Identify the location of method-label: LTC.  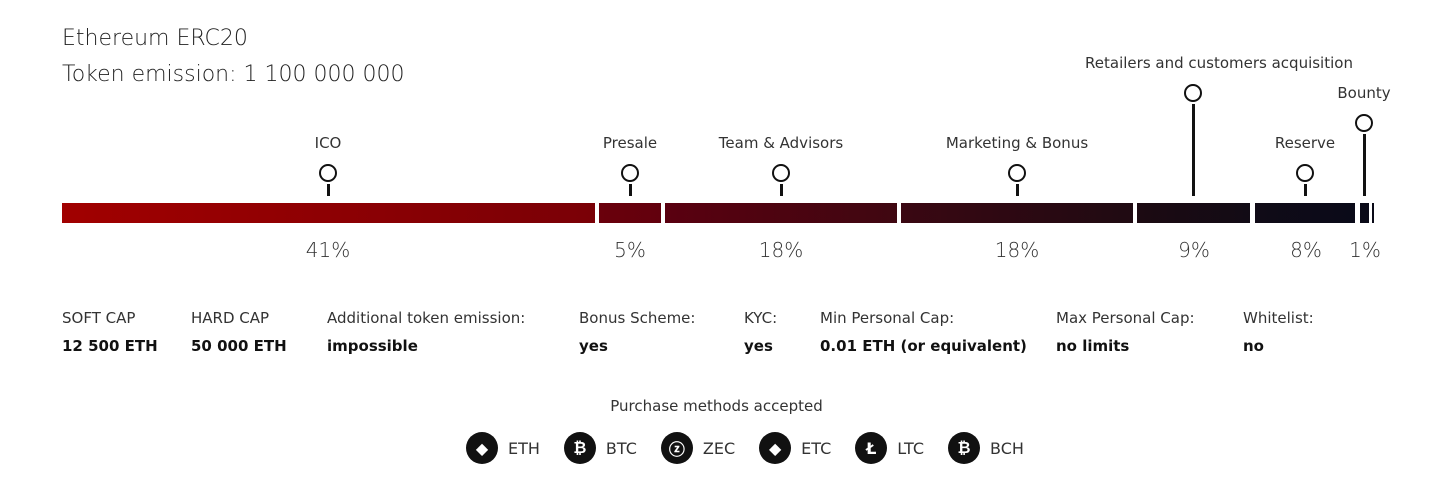
(910, 448).